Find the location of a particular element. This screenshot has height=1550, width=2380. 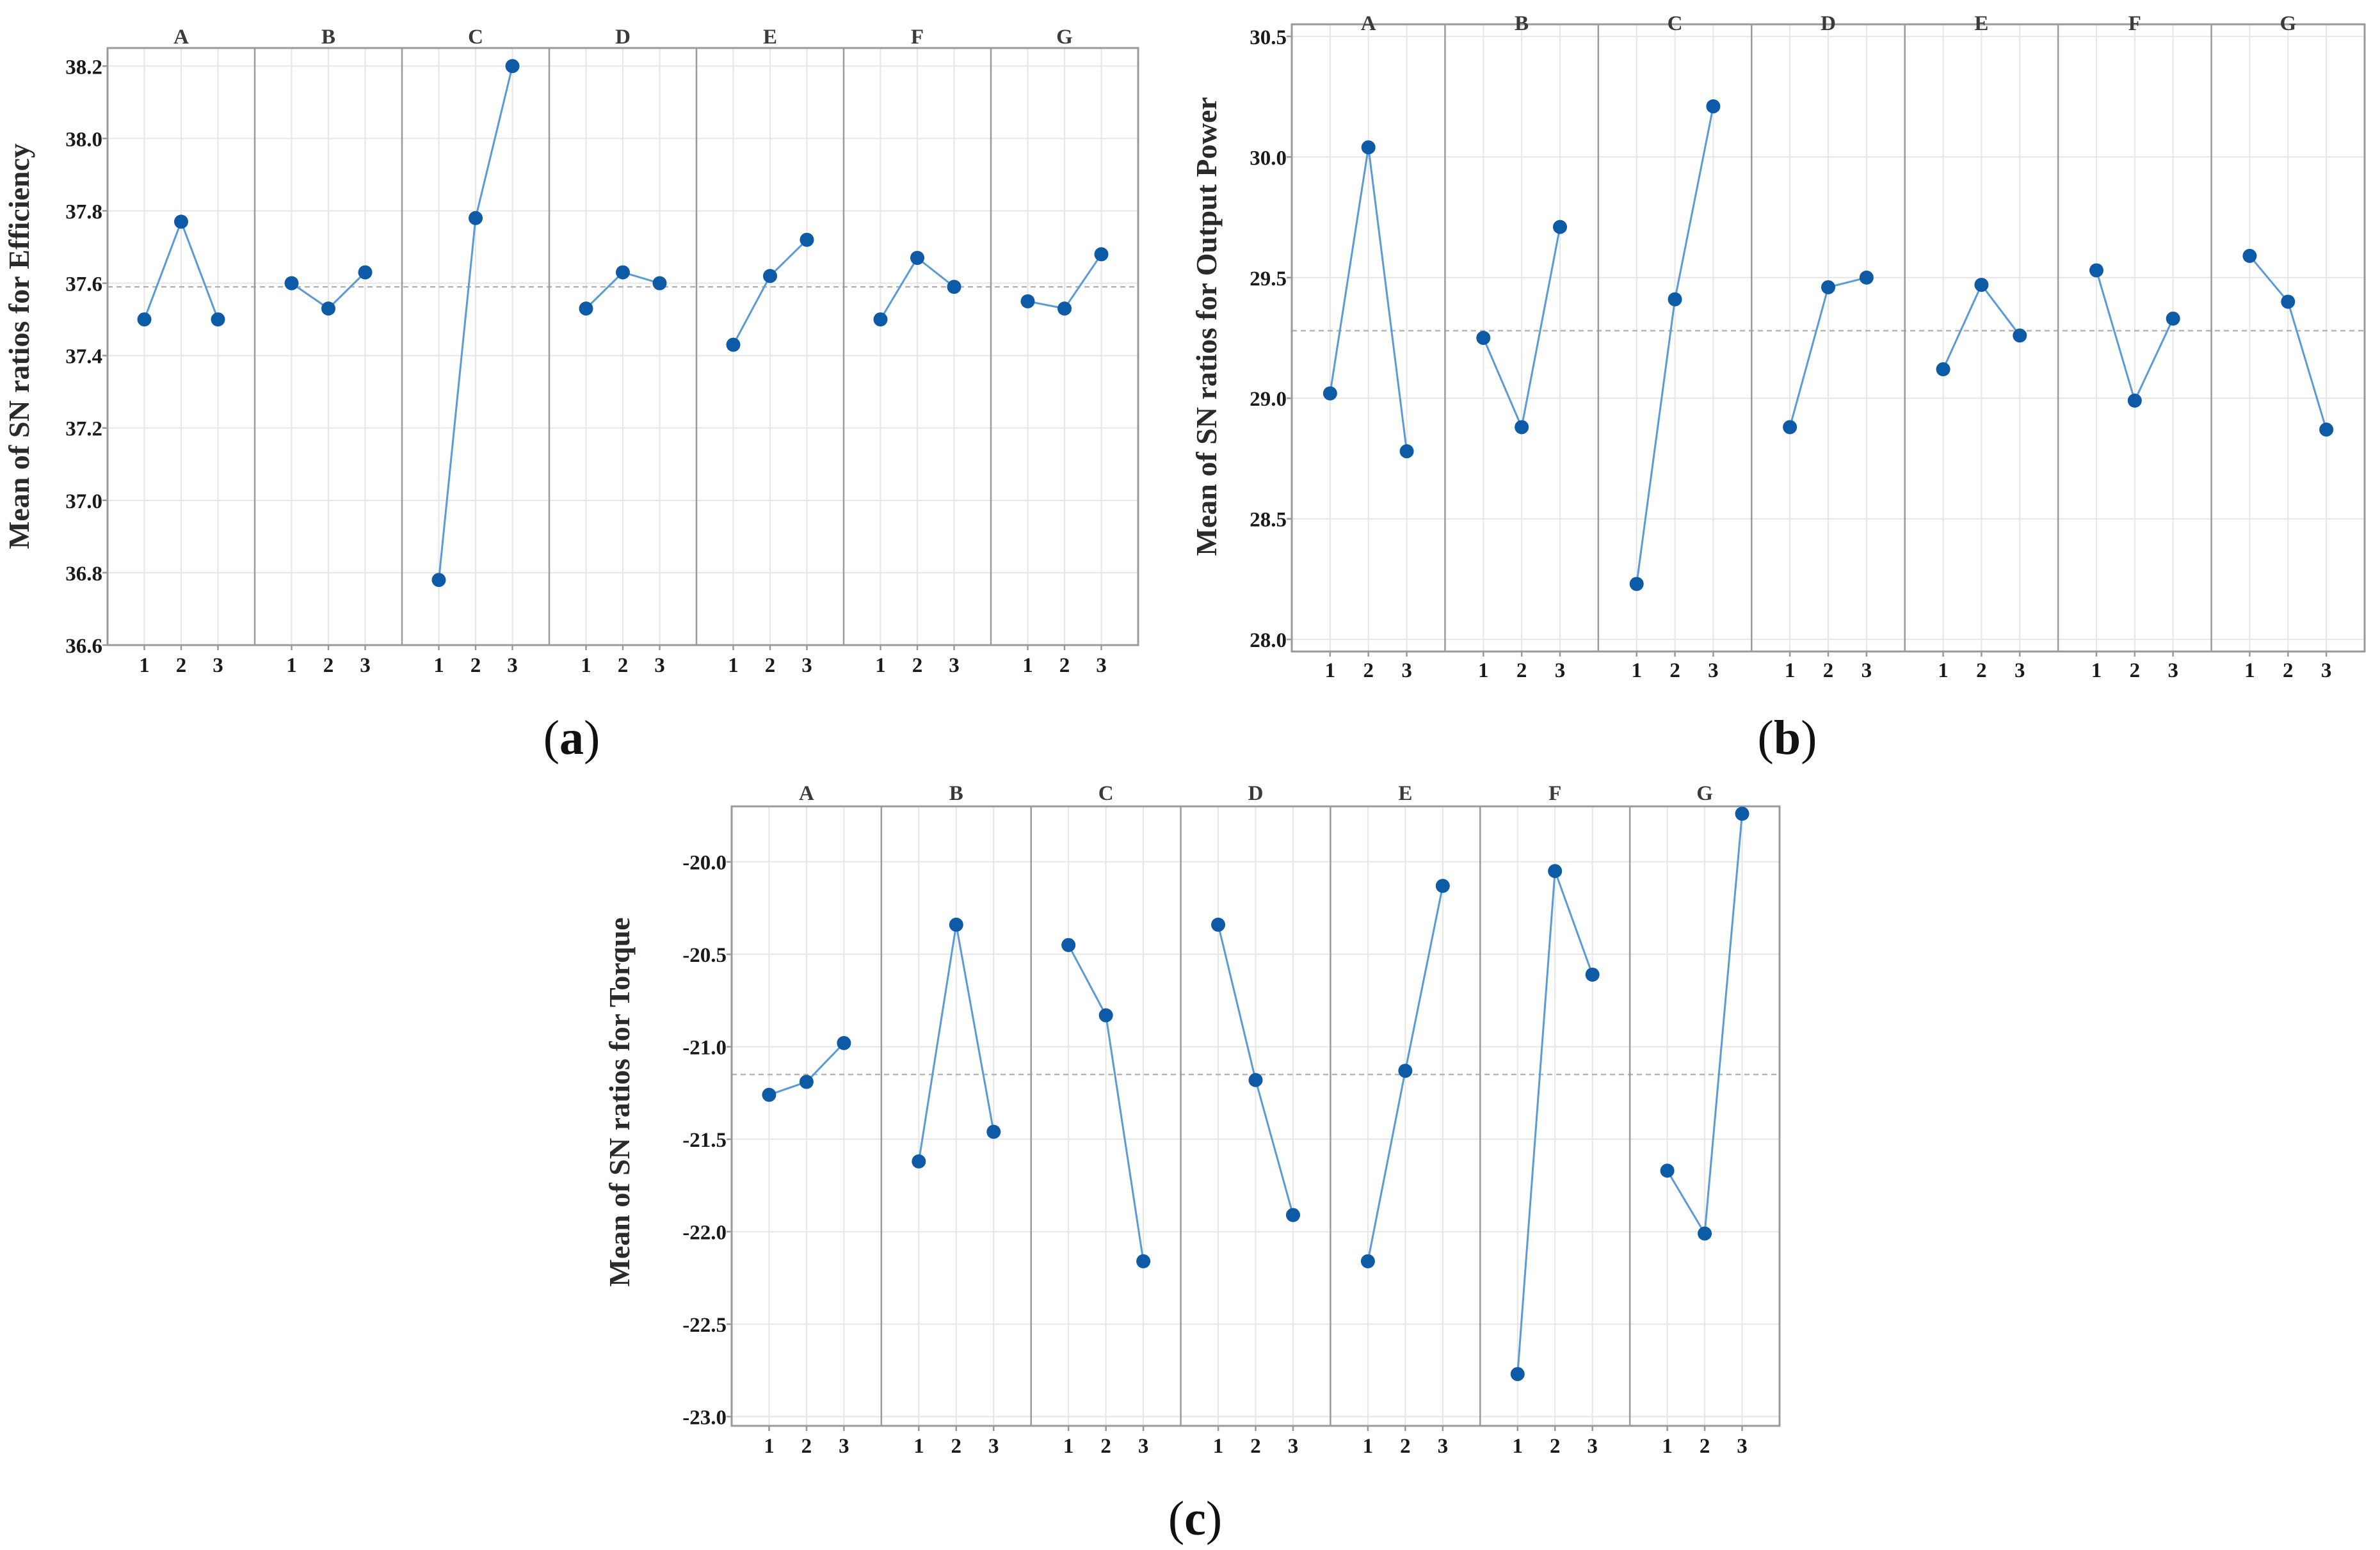

y-tick-label: 37.0 is located at coordinates (84, 501).